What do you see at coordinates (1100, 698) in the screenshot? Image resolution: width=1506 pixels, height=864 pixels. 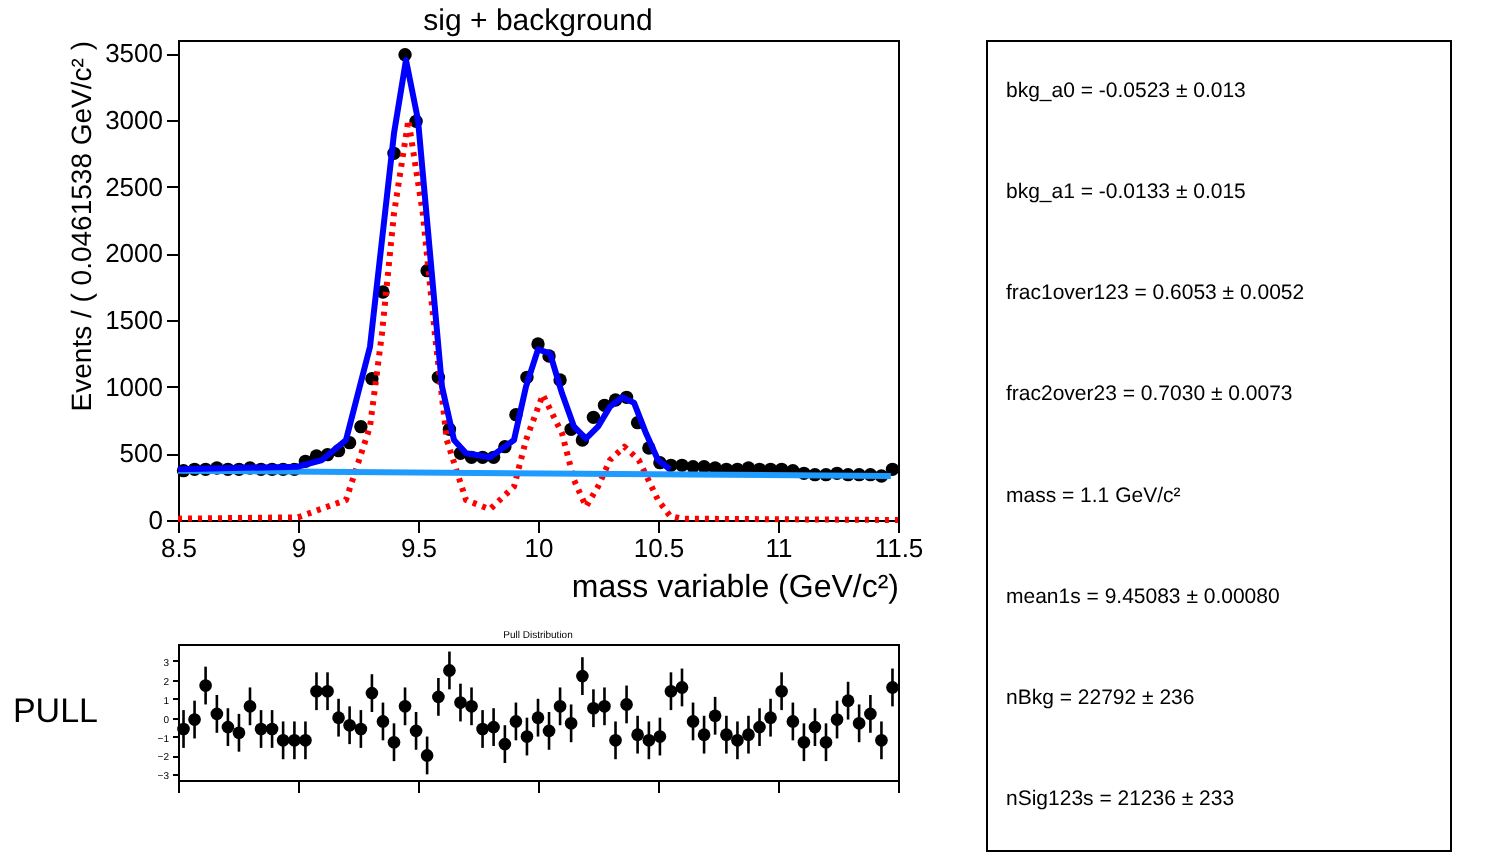 I see `text: nBkg = 22792 ± 236` at bounding box center [1100, 698].